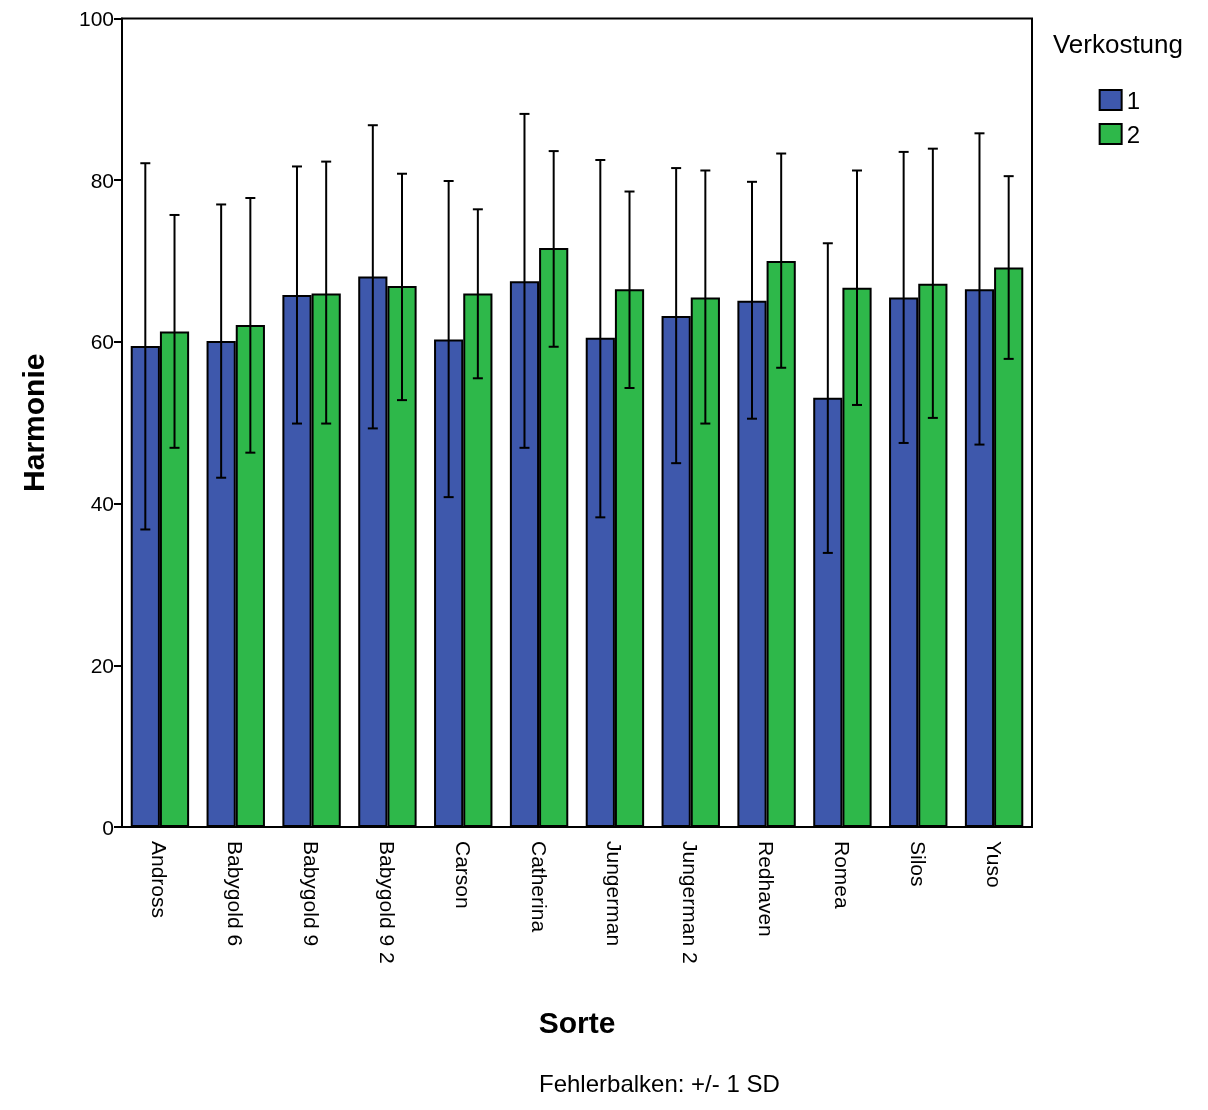  I want to click on x-tick-label: Jungerman 2, so click(691, 902).